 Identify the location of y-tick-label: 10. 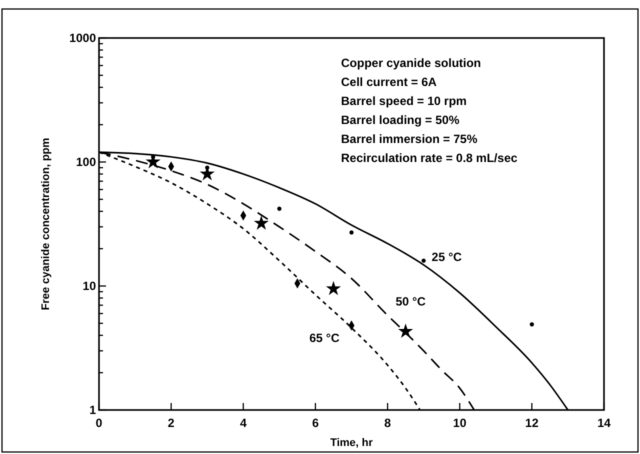
(89, 286).